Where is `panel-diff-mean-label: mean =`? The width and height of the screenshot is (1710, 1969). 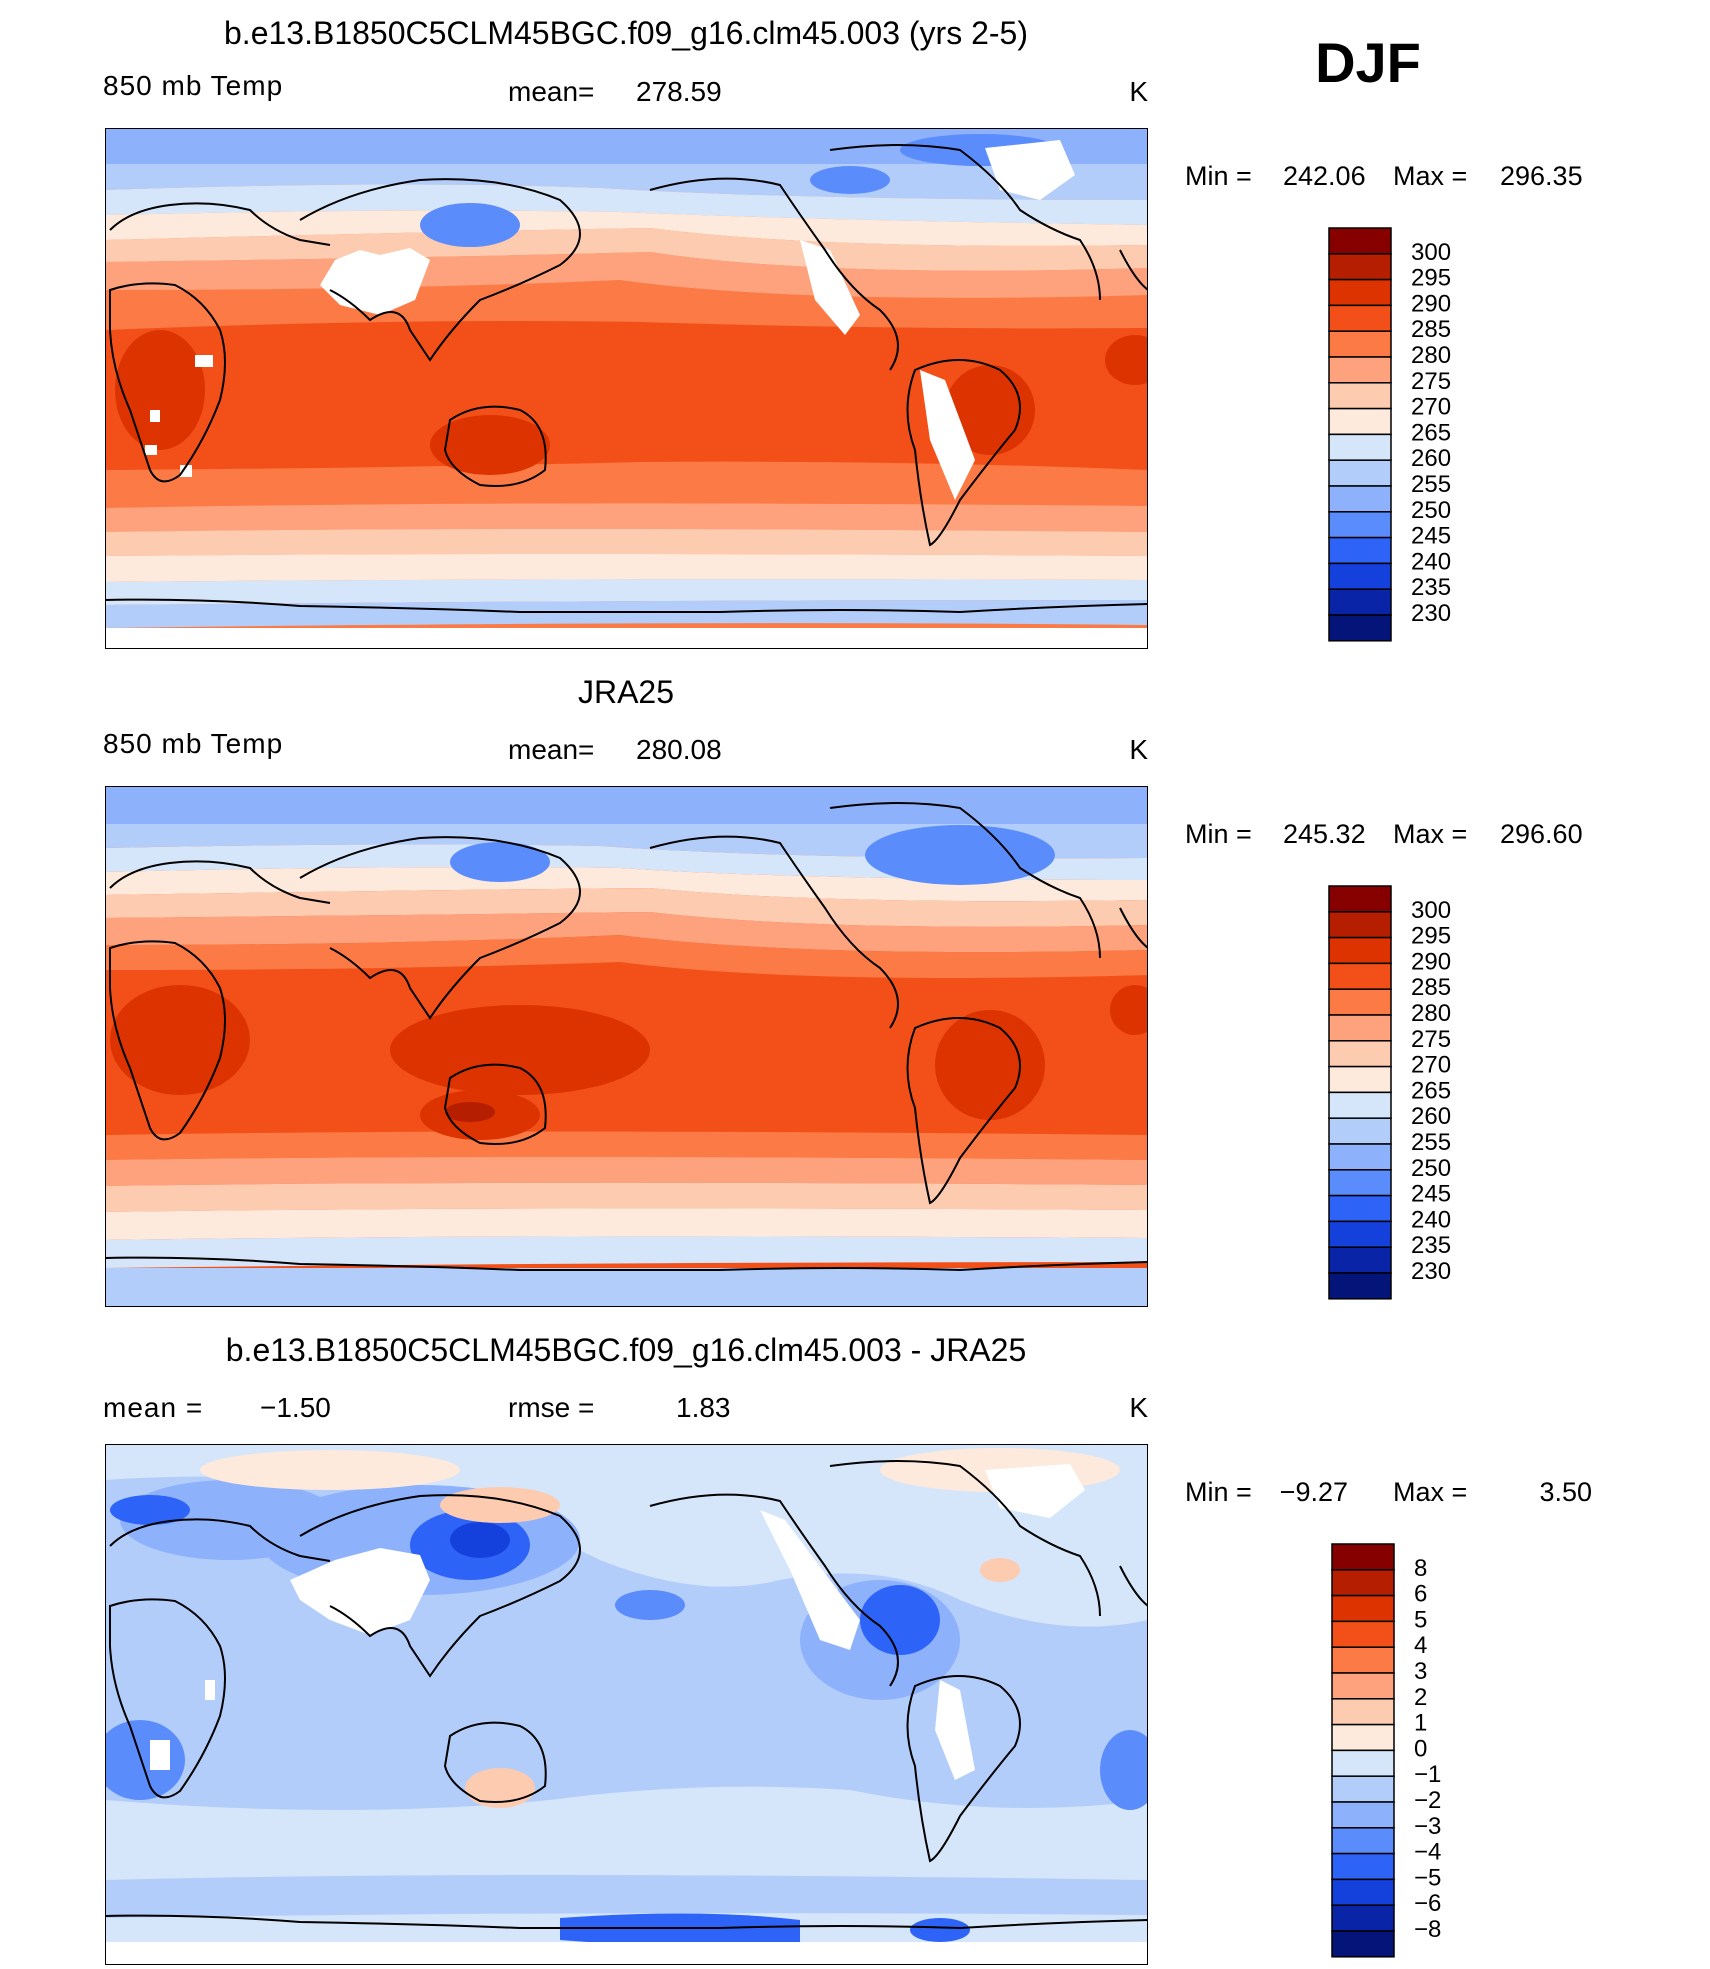
panel-diff-mean-label: mean = is located at coordinates (153, 1407).